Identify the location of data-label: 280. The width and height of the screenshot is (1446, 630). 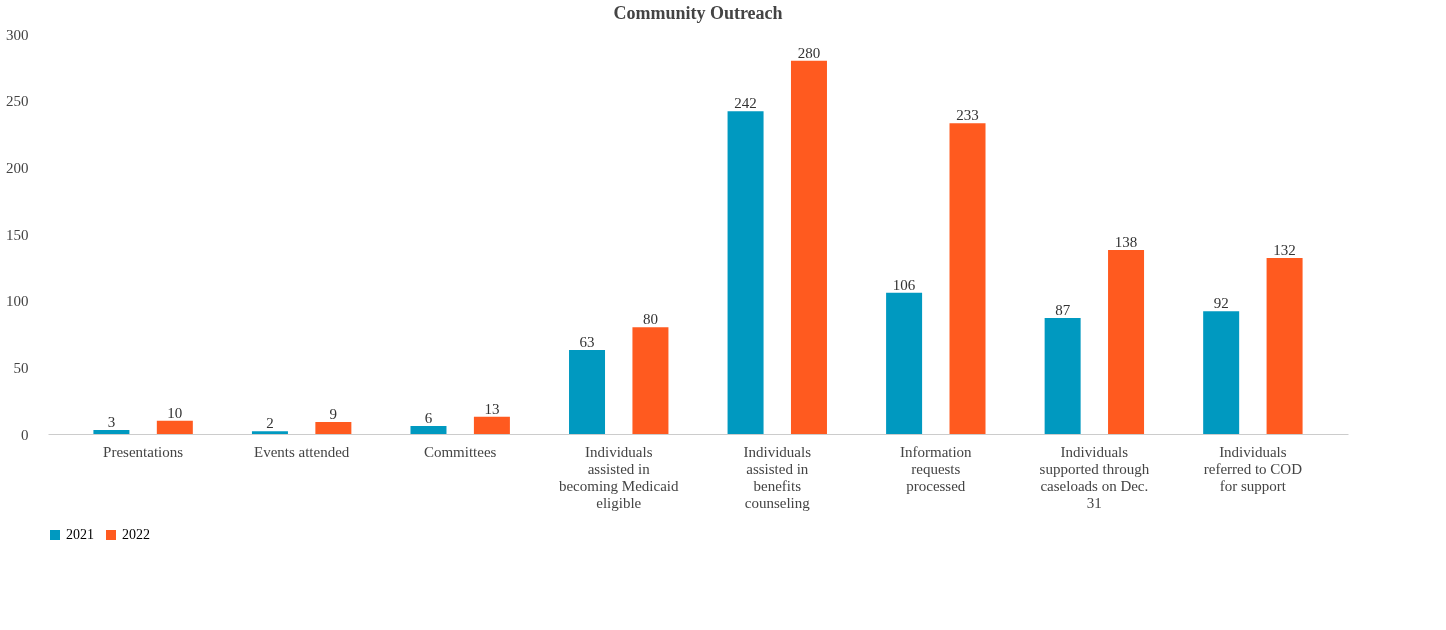
(809, 52).